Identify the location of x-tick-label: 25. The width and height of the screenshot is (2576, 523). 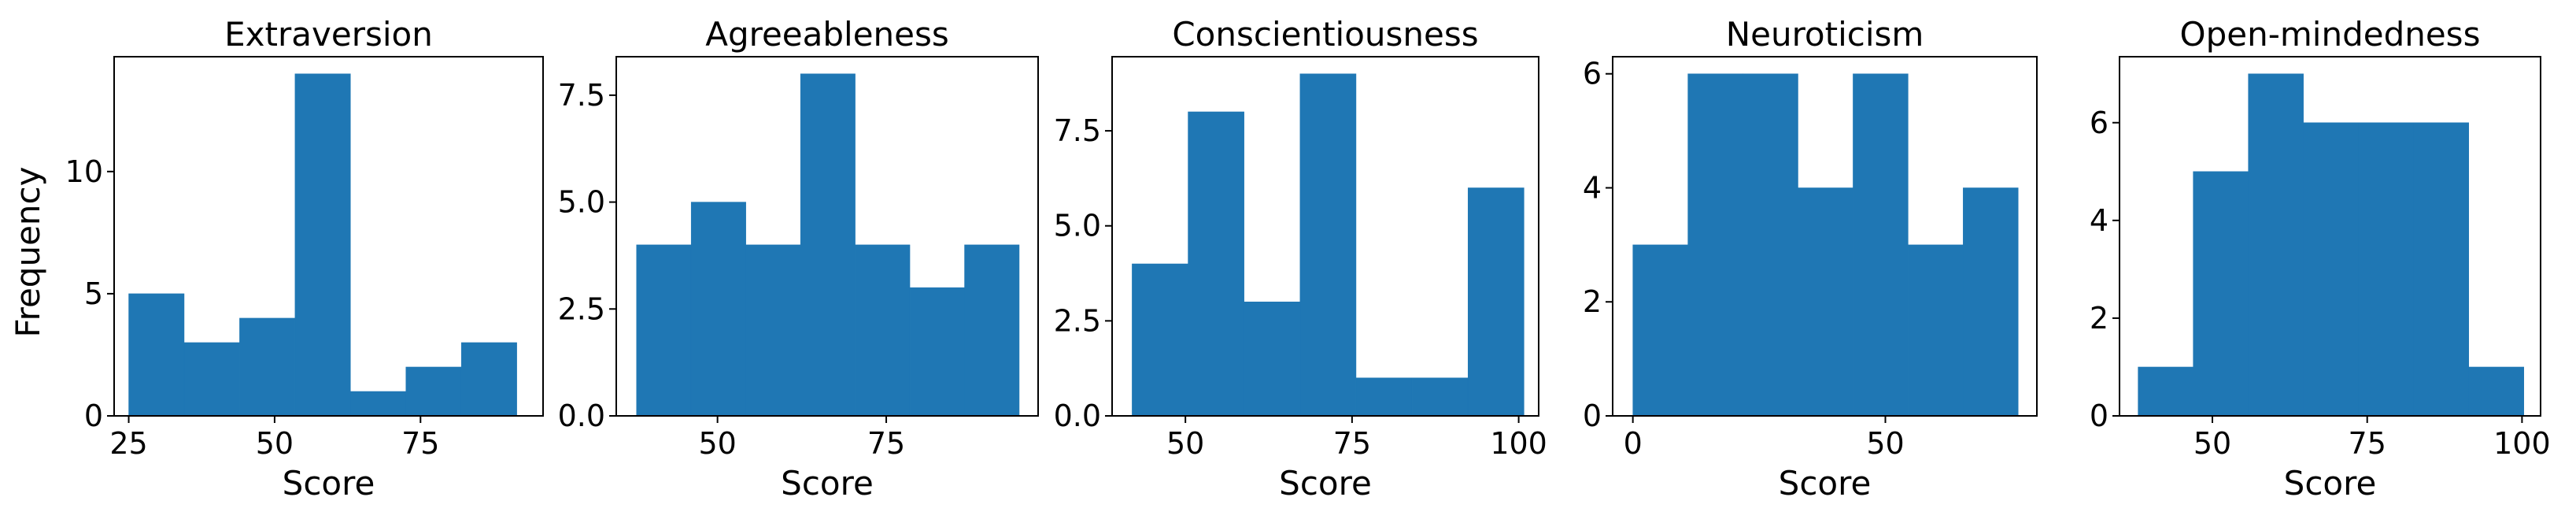
(128, 443).